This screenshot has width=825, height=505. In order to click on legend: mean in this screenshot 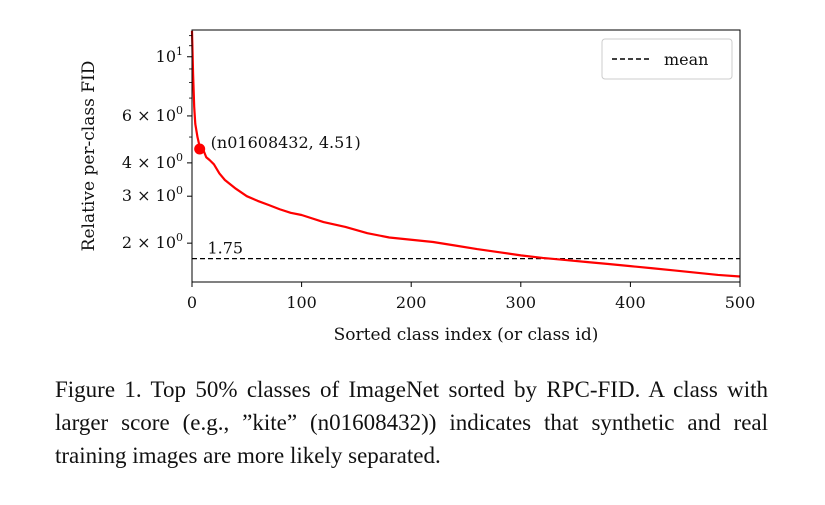, I will do `click(667, 59)`.